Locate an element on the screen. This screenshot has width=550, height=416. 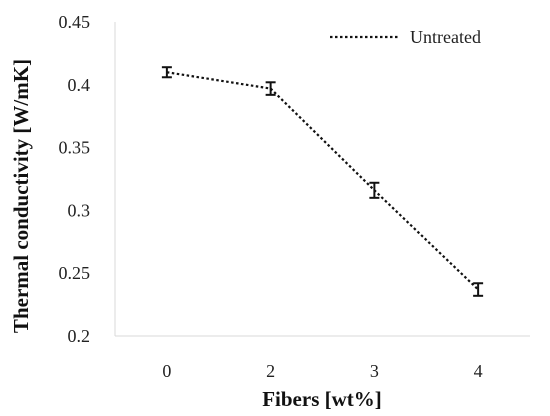
x-tick-label: 0 is located at coordinates (166, 371).